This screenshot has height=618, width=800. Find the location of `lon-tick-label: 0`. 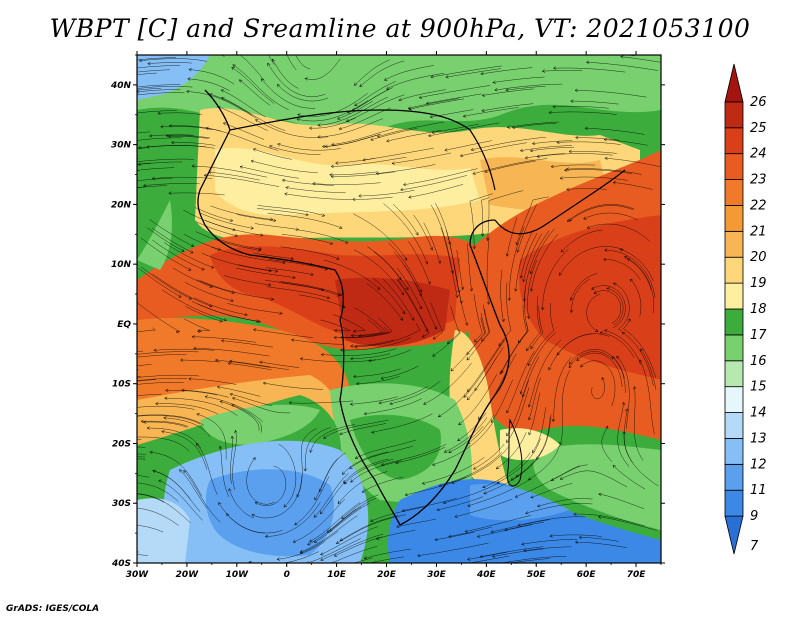

lon-tick-label: 0 is located at coordinates (287, 575).